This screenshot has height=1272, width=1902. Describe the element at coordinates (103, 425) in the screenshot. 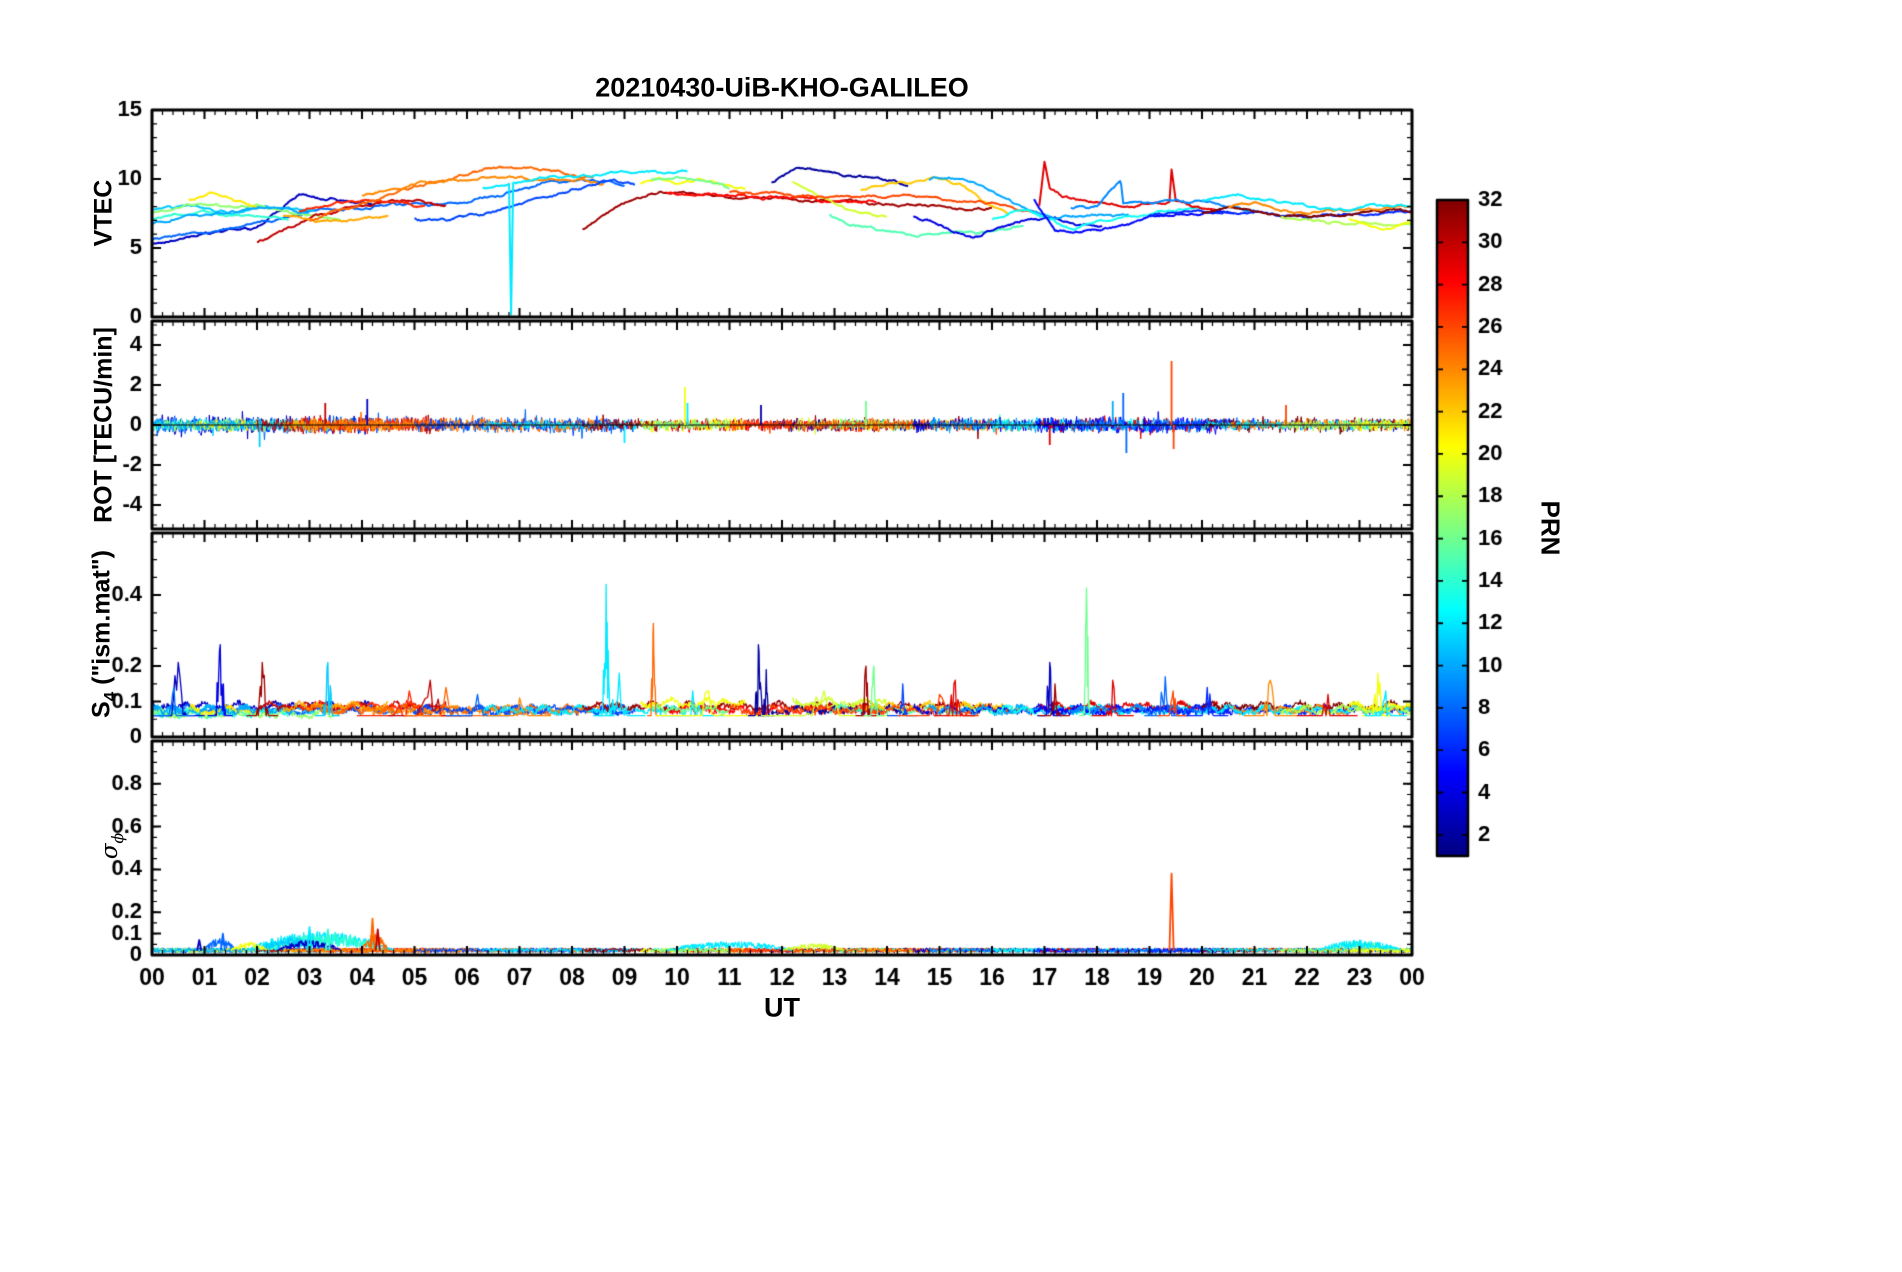

I see `y-axis-label-rot: ROT [TECU/min]` at that location.